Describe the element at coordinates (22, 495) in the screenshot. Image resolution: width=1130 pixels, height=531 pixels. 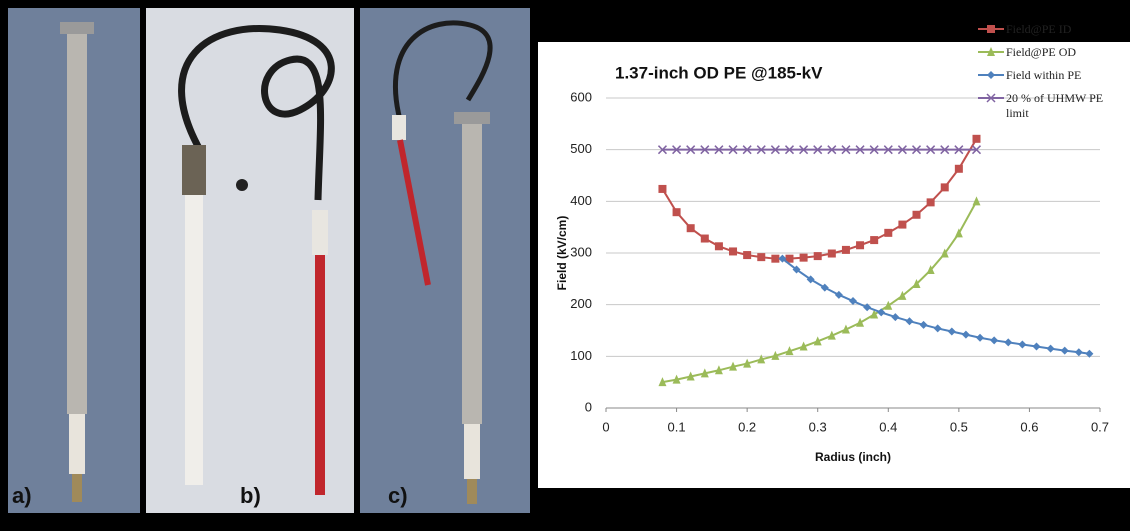
I see `panel-label: a)` at that location.